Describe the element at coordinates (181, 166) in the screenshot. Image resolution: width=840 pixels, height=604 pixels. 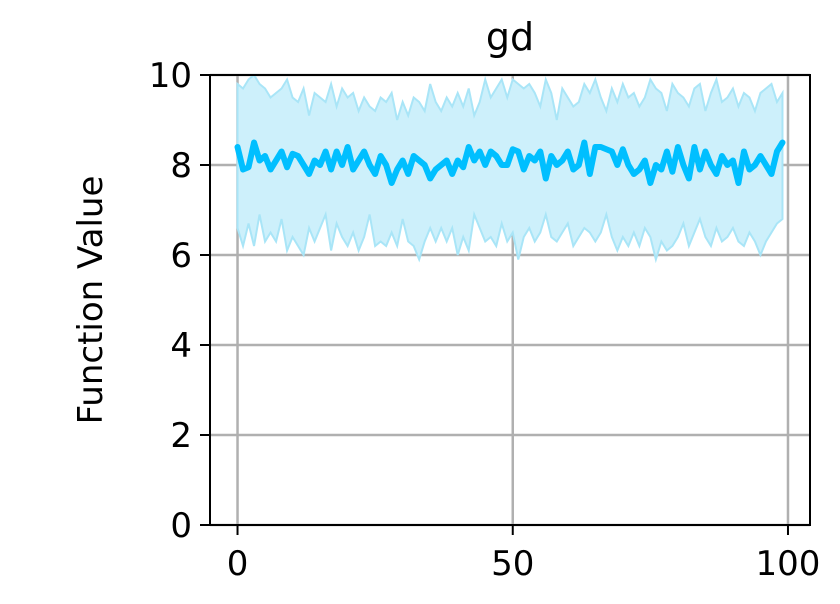
I see `y-tick-label: 8` at that location.